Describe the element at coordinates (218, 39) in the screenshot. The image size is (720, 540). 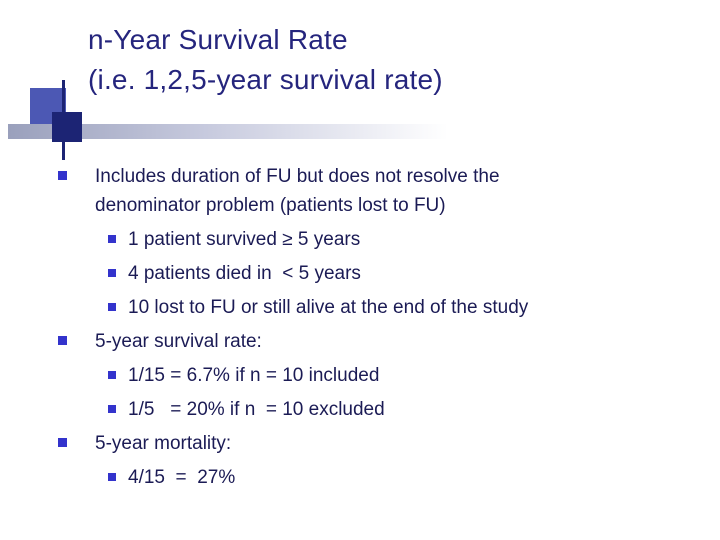
I see `slide-title-line1: n-Year Survival Rate` at that location.